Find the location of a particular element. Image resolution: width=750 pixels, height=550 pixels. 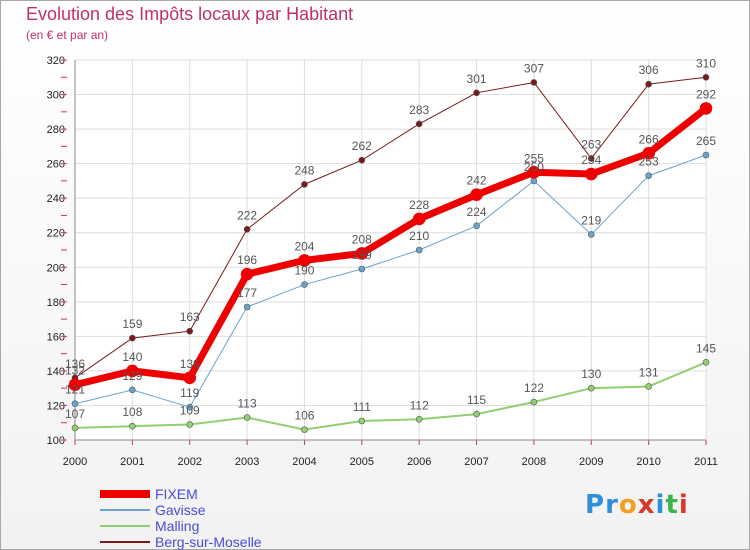

data-label-malling: 131 is located at coordinates (649, 372).